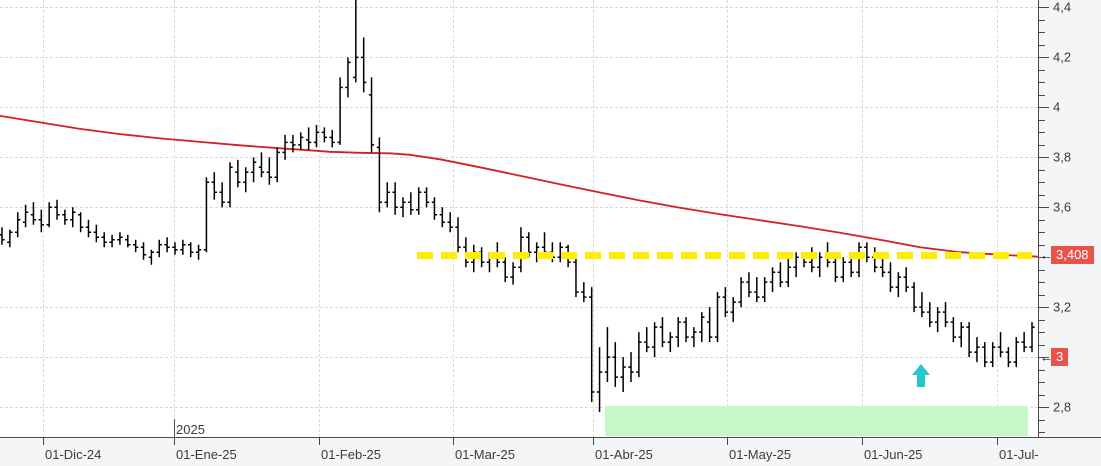  Describe the element at coordinates (351, 454) in the screenshot. I see `date-axis-label: 01-Feb-25` at that location.